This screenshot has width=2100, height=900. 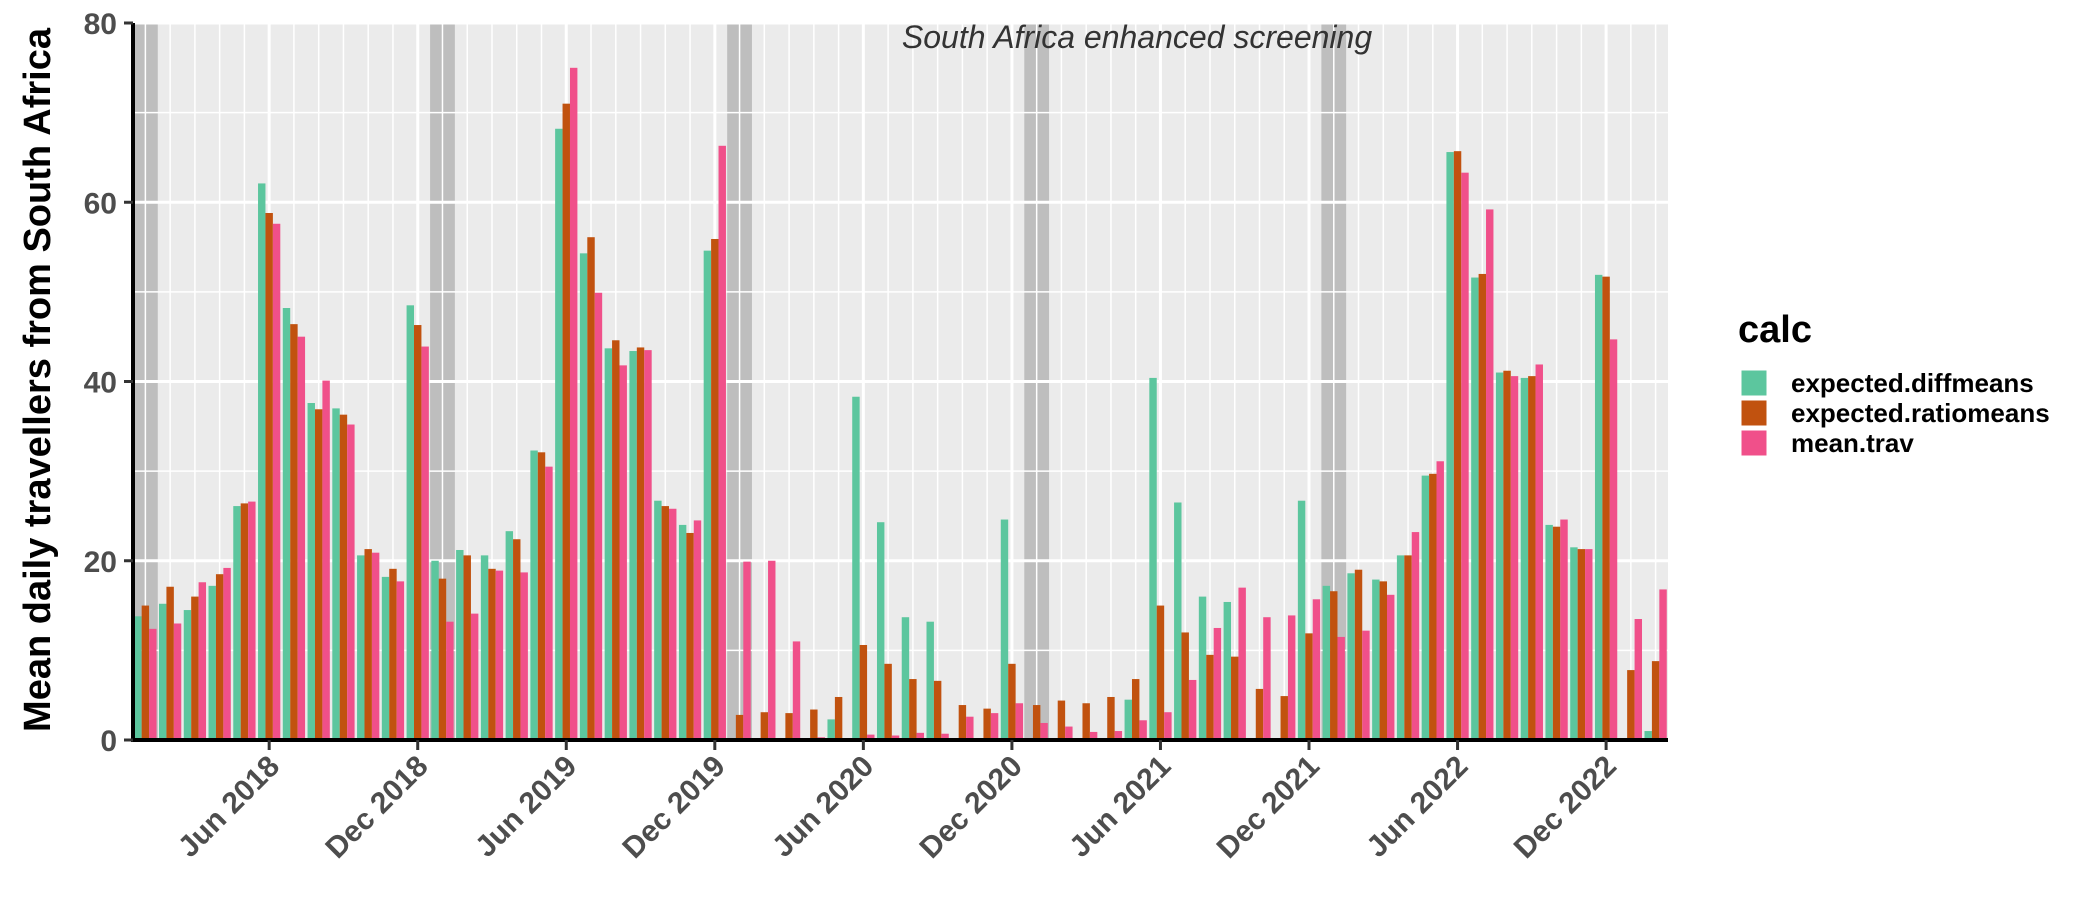 I want to click on legend-label: expected.diffmeans, so click(x=1912, y=383).